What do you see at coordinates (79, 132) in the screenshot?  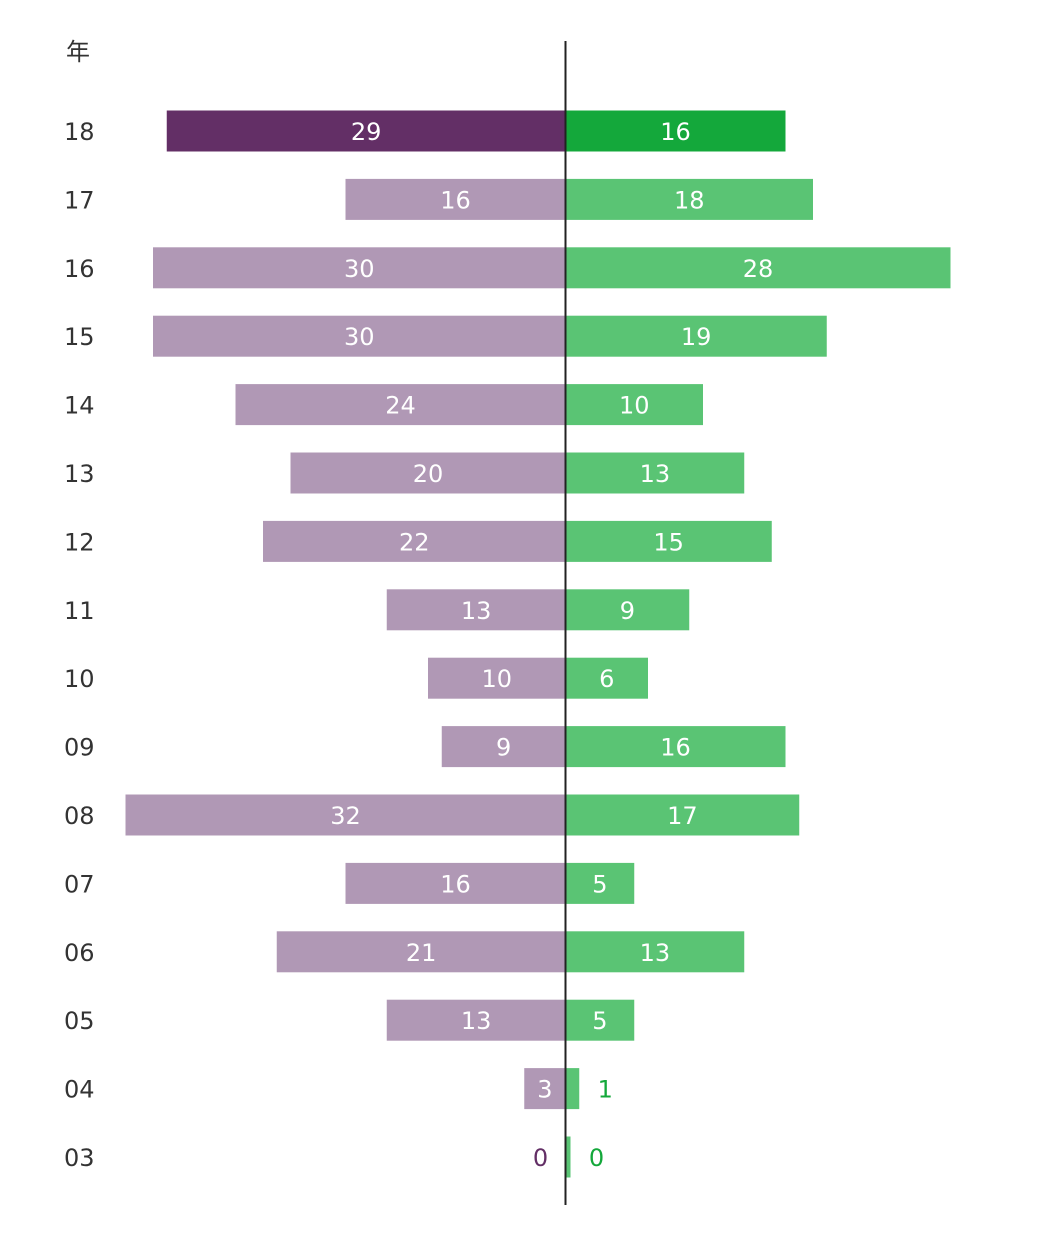 I see `y-tick-label-18: 18` at bounding box center [79, 132].